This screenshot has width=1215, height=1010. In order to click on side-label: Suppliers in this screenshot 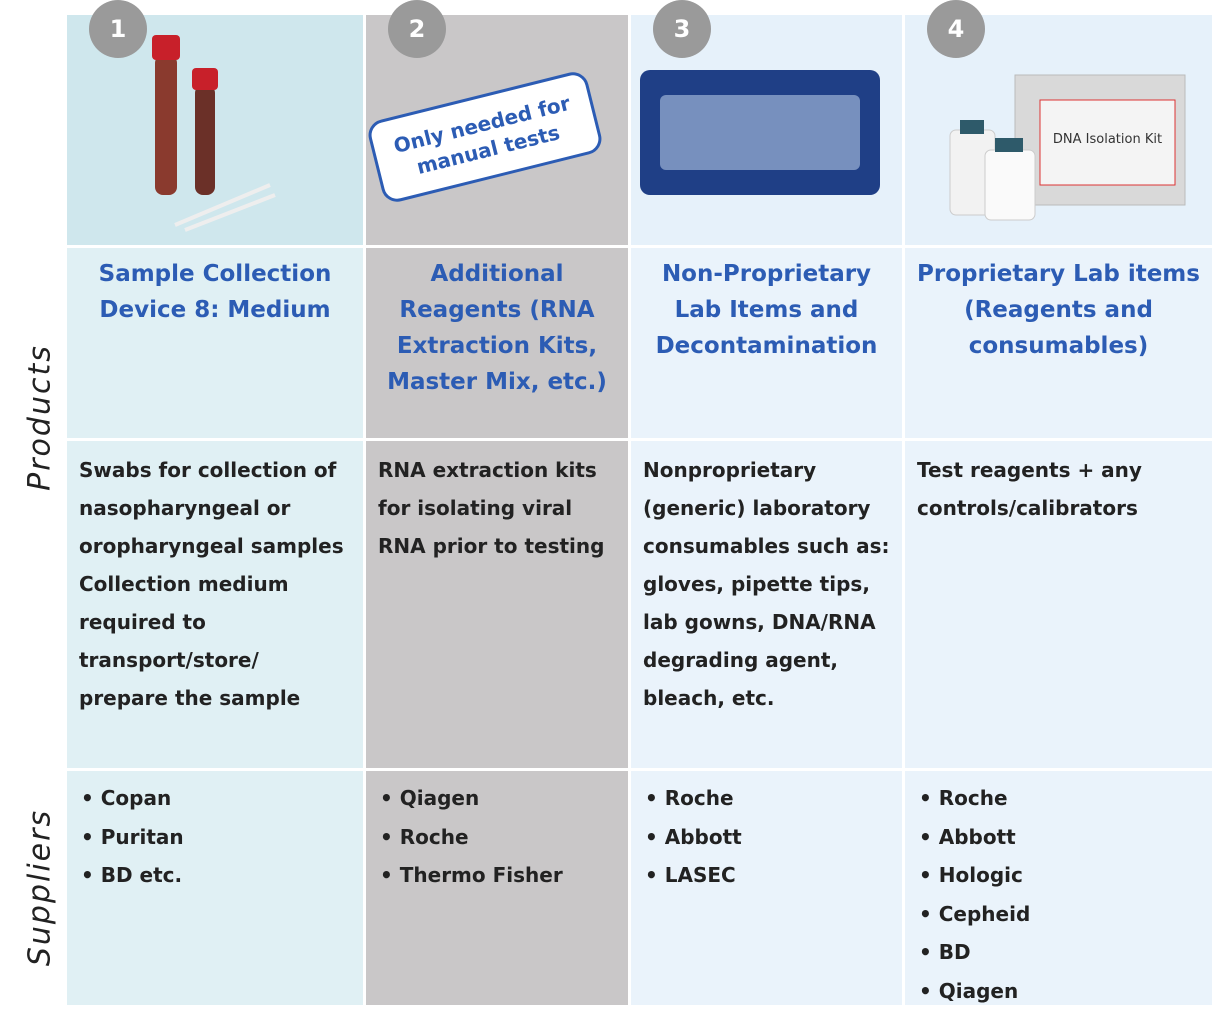, I will do `click(40, 888)`.